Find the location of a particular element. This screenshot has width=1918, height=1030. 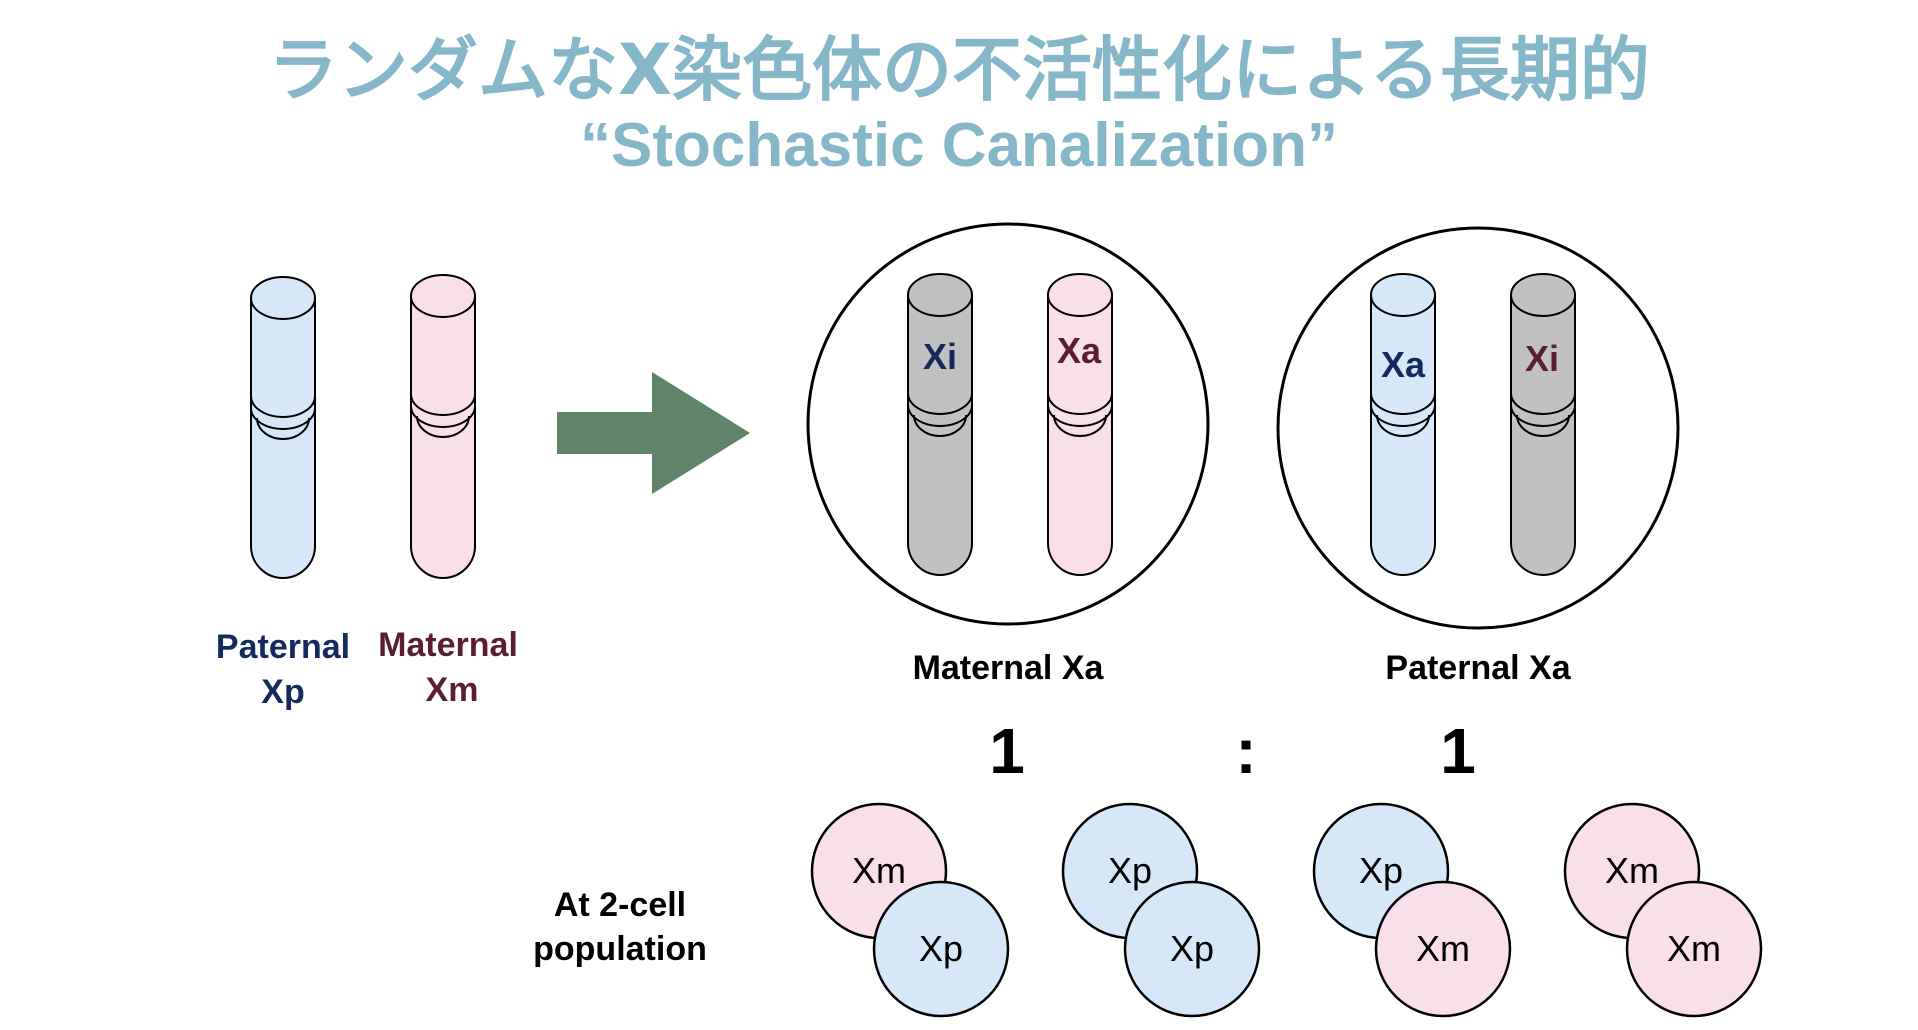

chromosome-active-maternal is located at coordinates (1080, 424).